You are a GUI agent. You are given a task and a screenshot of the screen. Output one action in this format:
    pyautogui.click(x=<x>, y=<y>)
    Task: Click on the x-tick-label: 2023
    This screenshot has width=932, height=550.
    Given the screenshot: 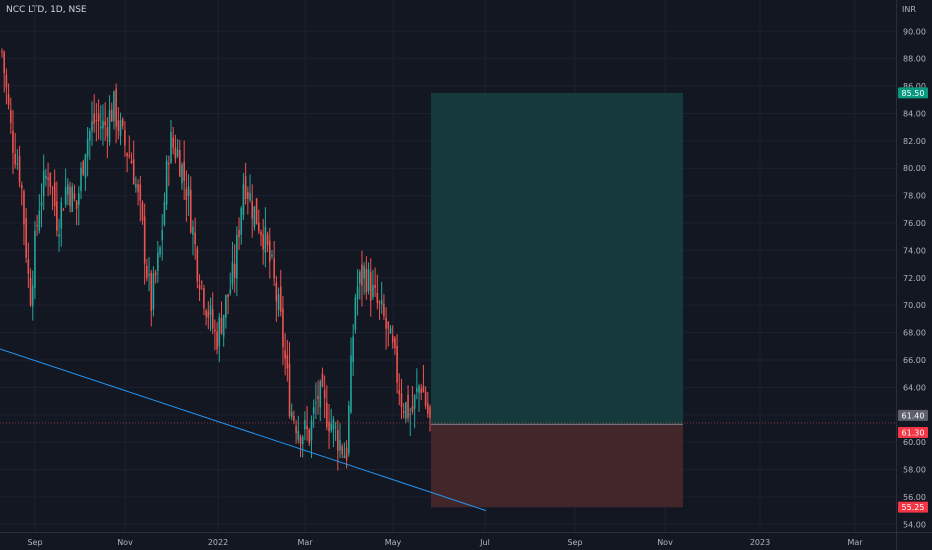 What is the action you would take?
    pyautogui.click(x=760, y=542)
    